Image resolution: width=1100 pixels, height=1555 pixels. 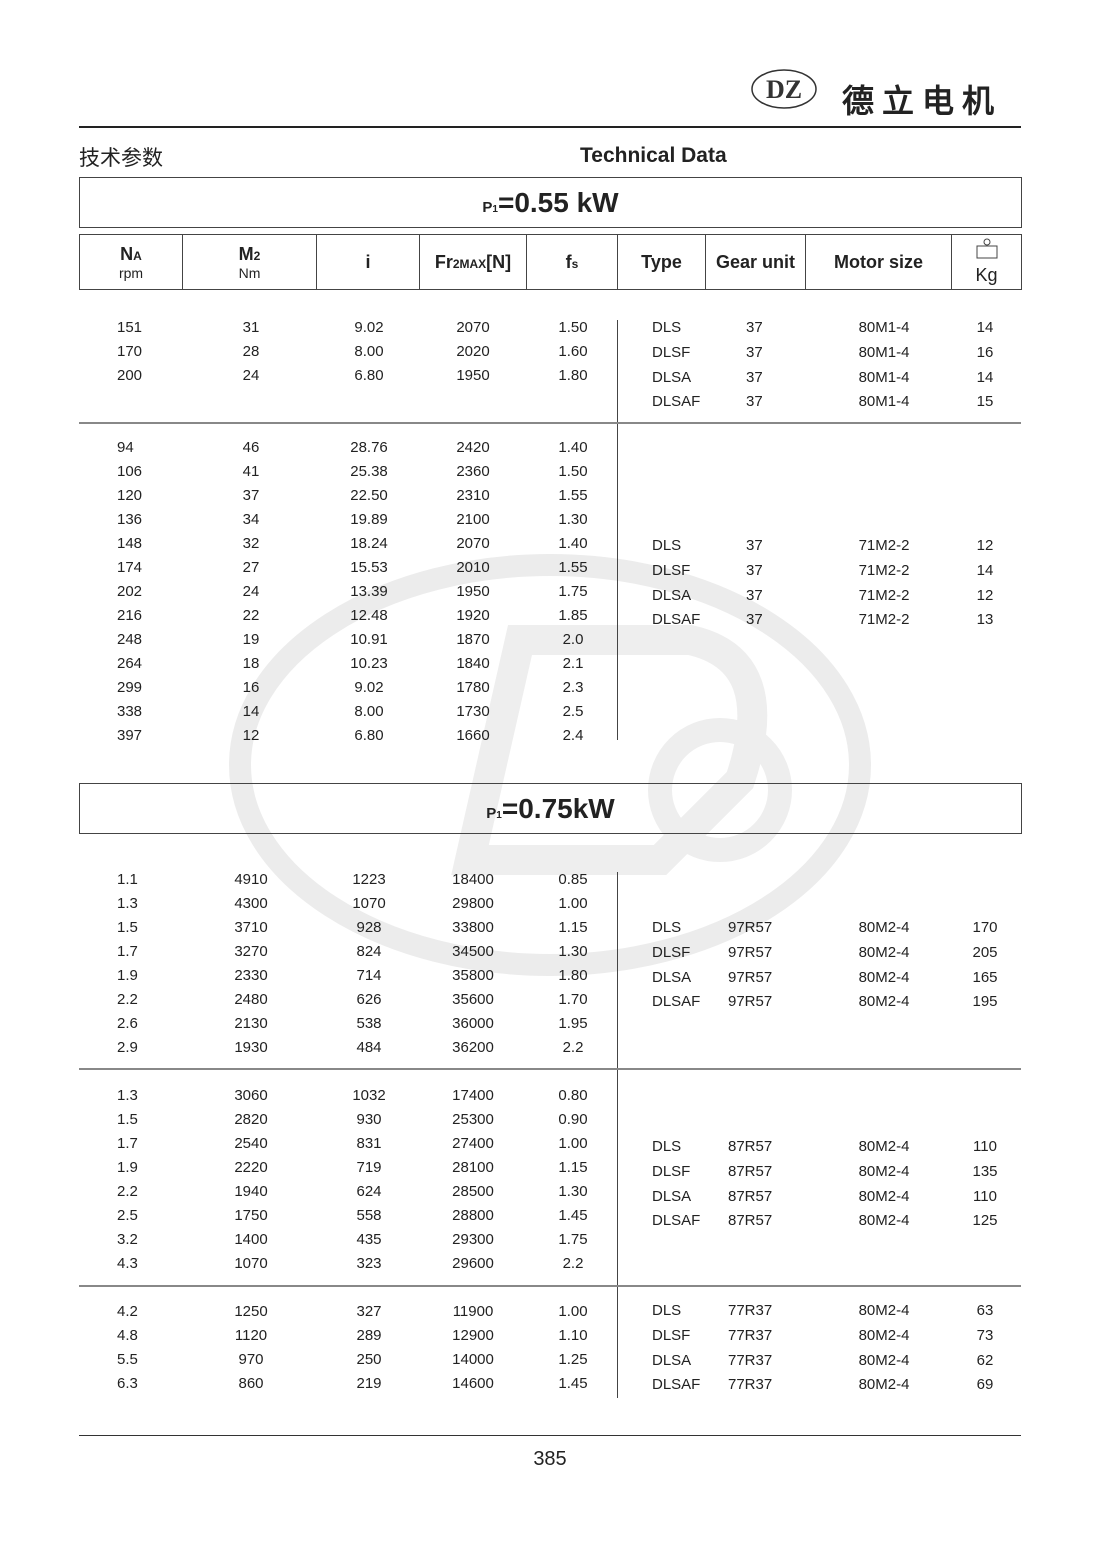 What do you see at coordinates (550, 127) in the screenshot?
I see `header-divider` at bounding box center [550, 127].